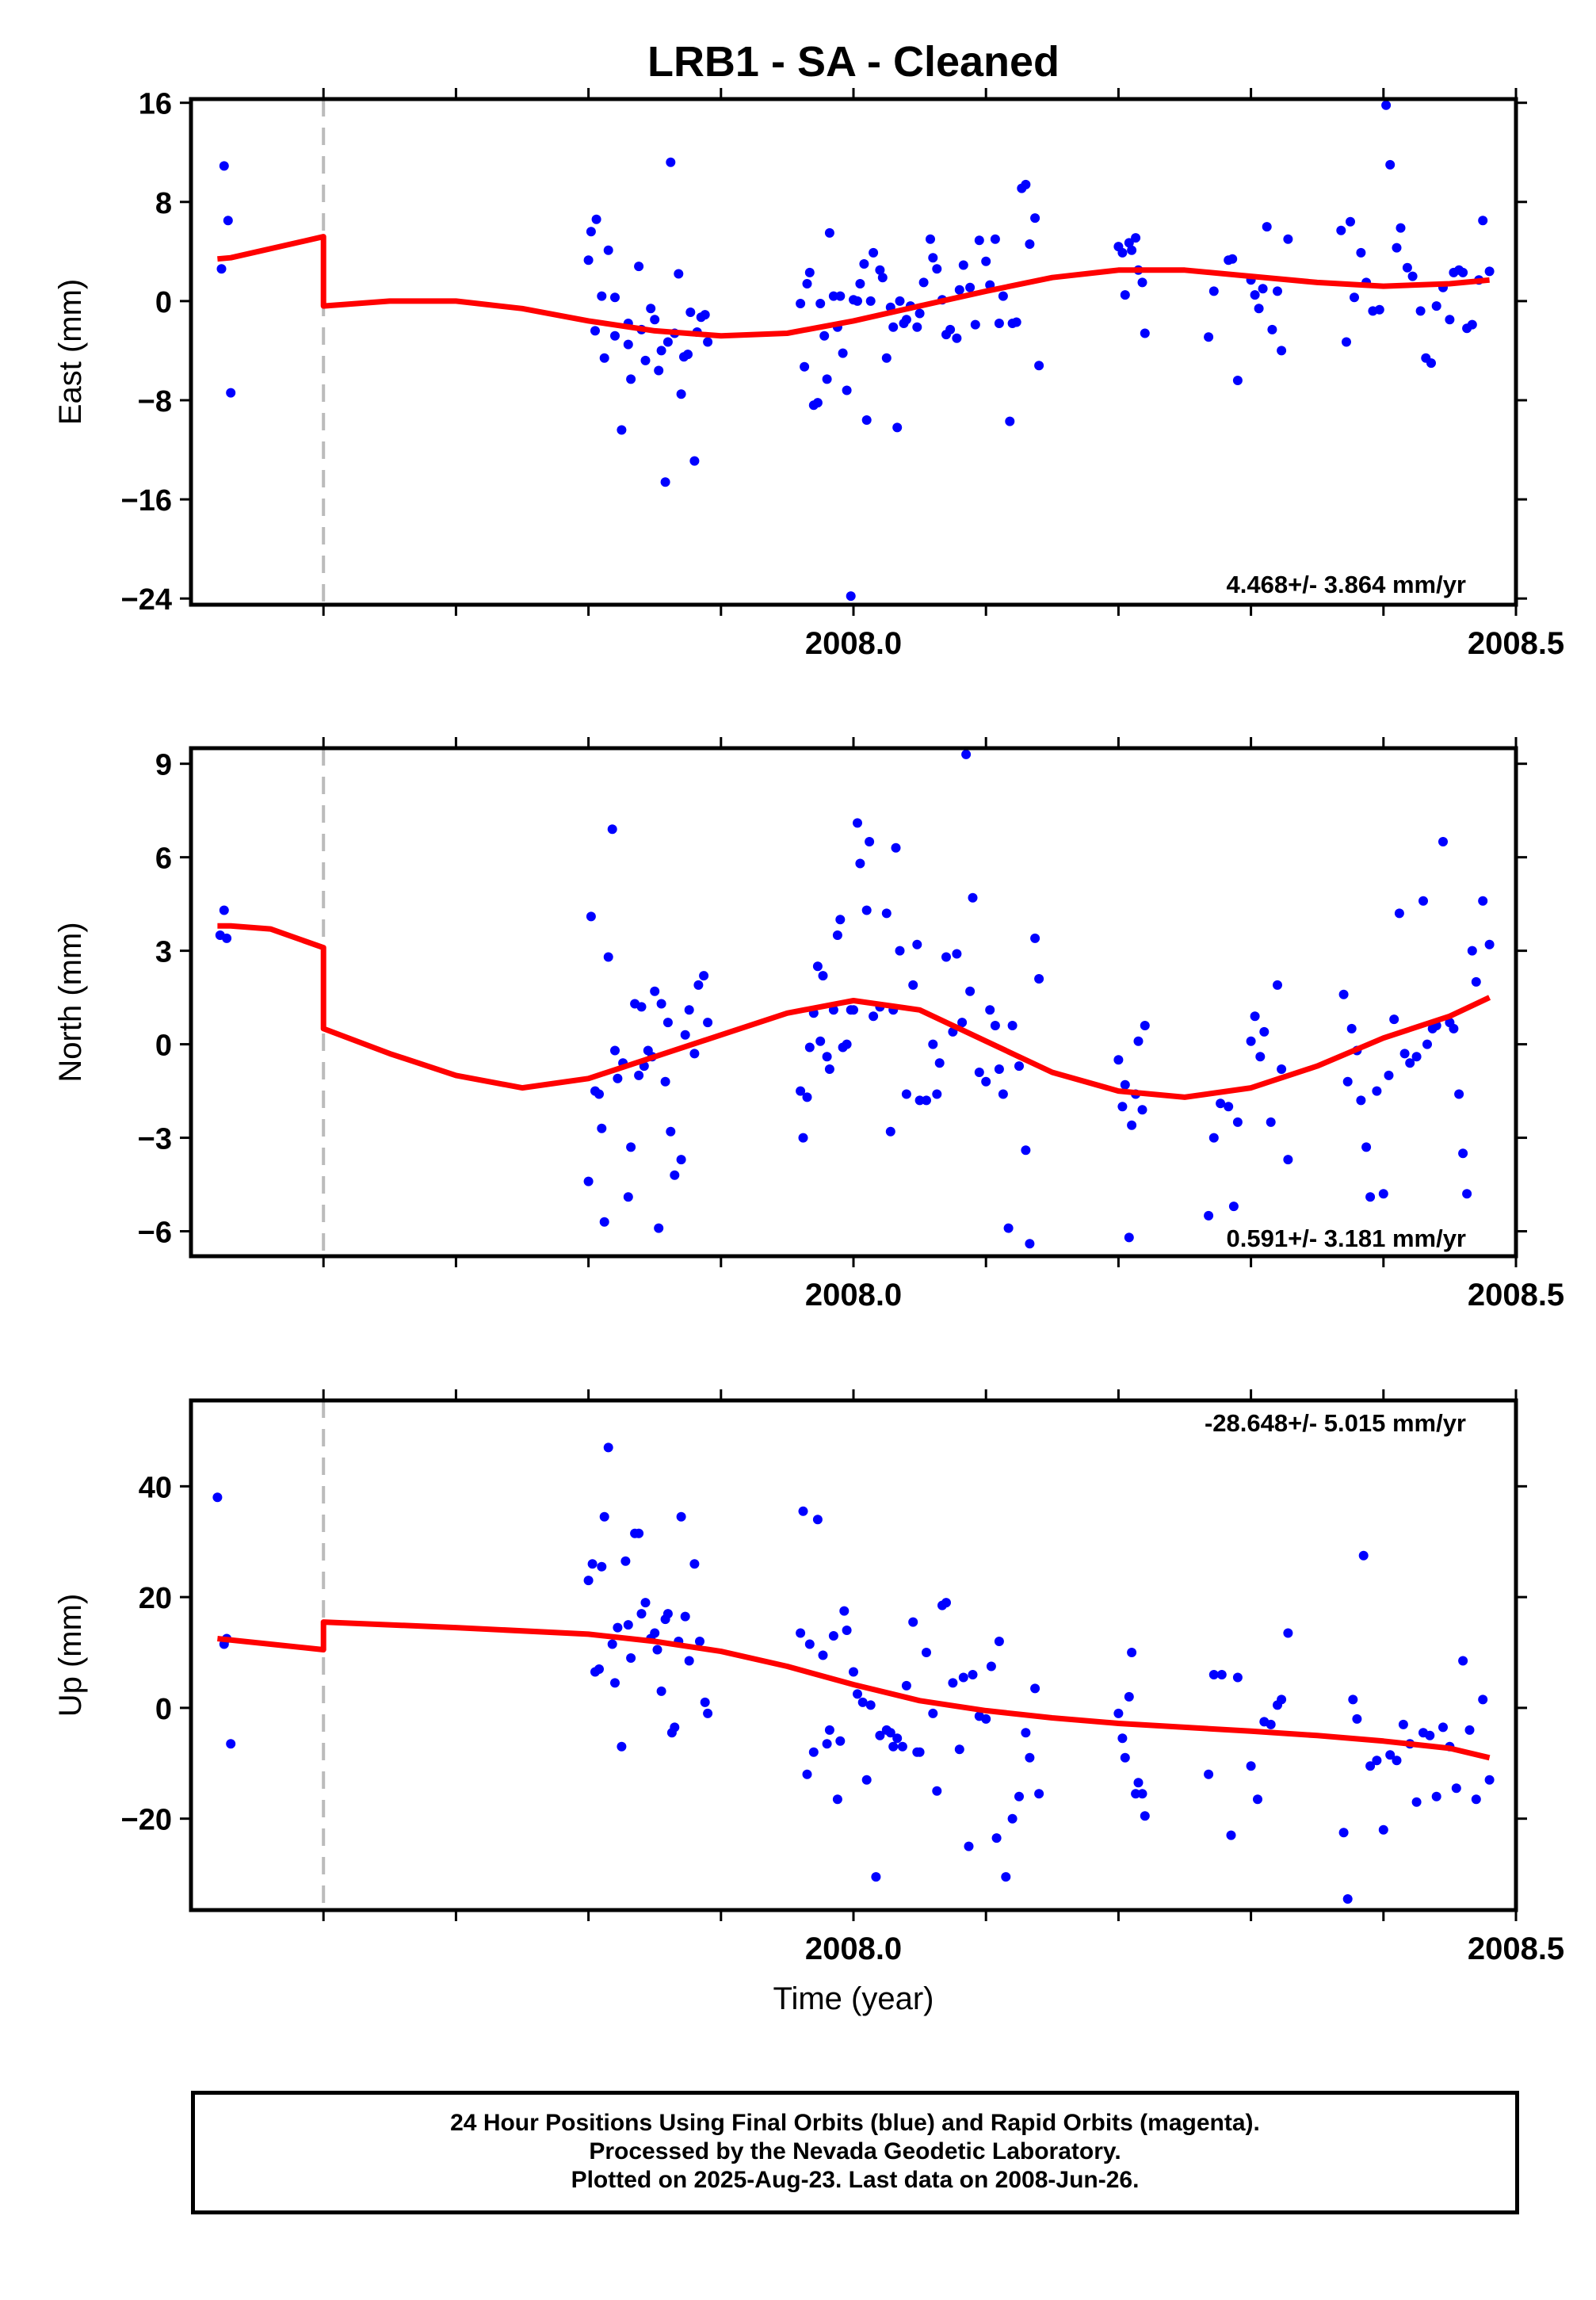 The width and height of the screenshot is (1596, 2300). Describe the element at coordinates (155, 1233) in the screenshot. I see `y-tick-label: −6` at that location.